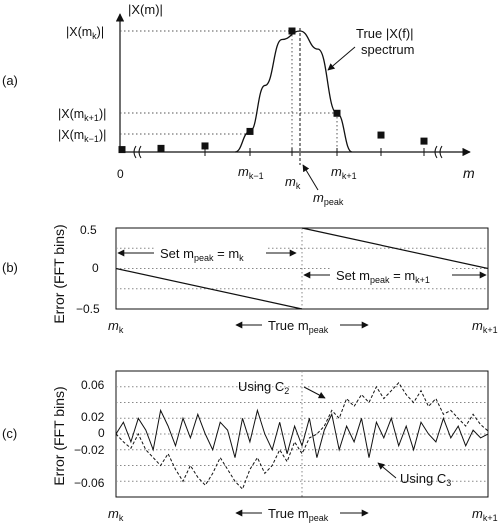  Describe the element at coordinates (251, 172) in the screenshot. I see `xtick-mkm1: mk−1` at that location.